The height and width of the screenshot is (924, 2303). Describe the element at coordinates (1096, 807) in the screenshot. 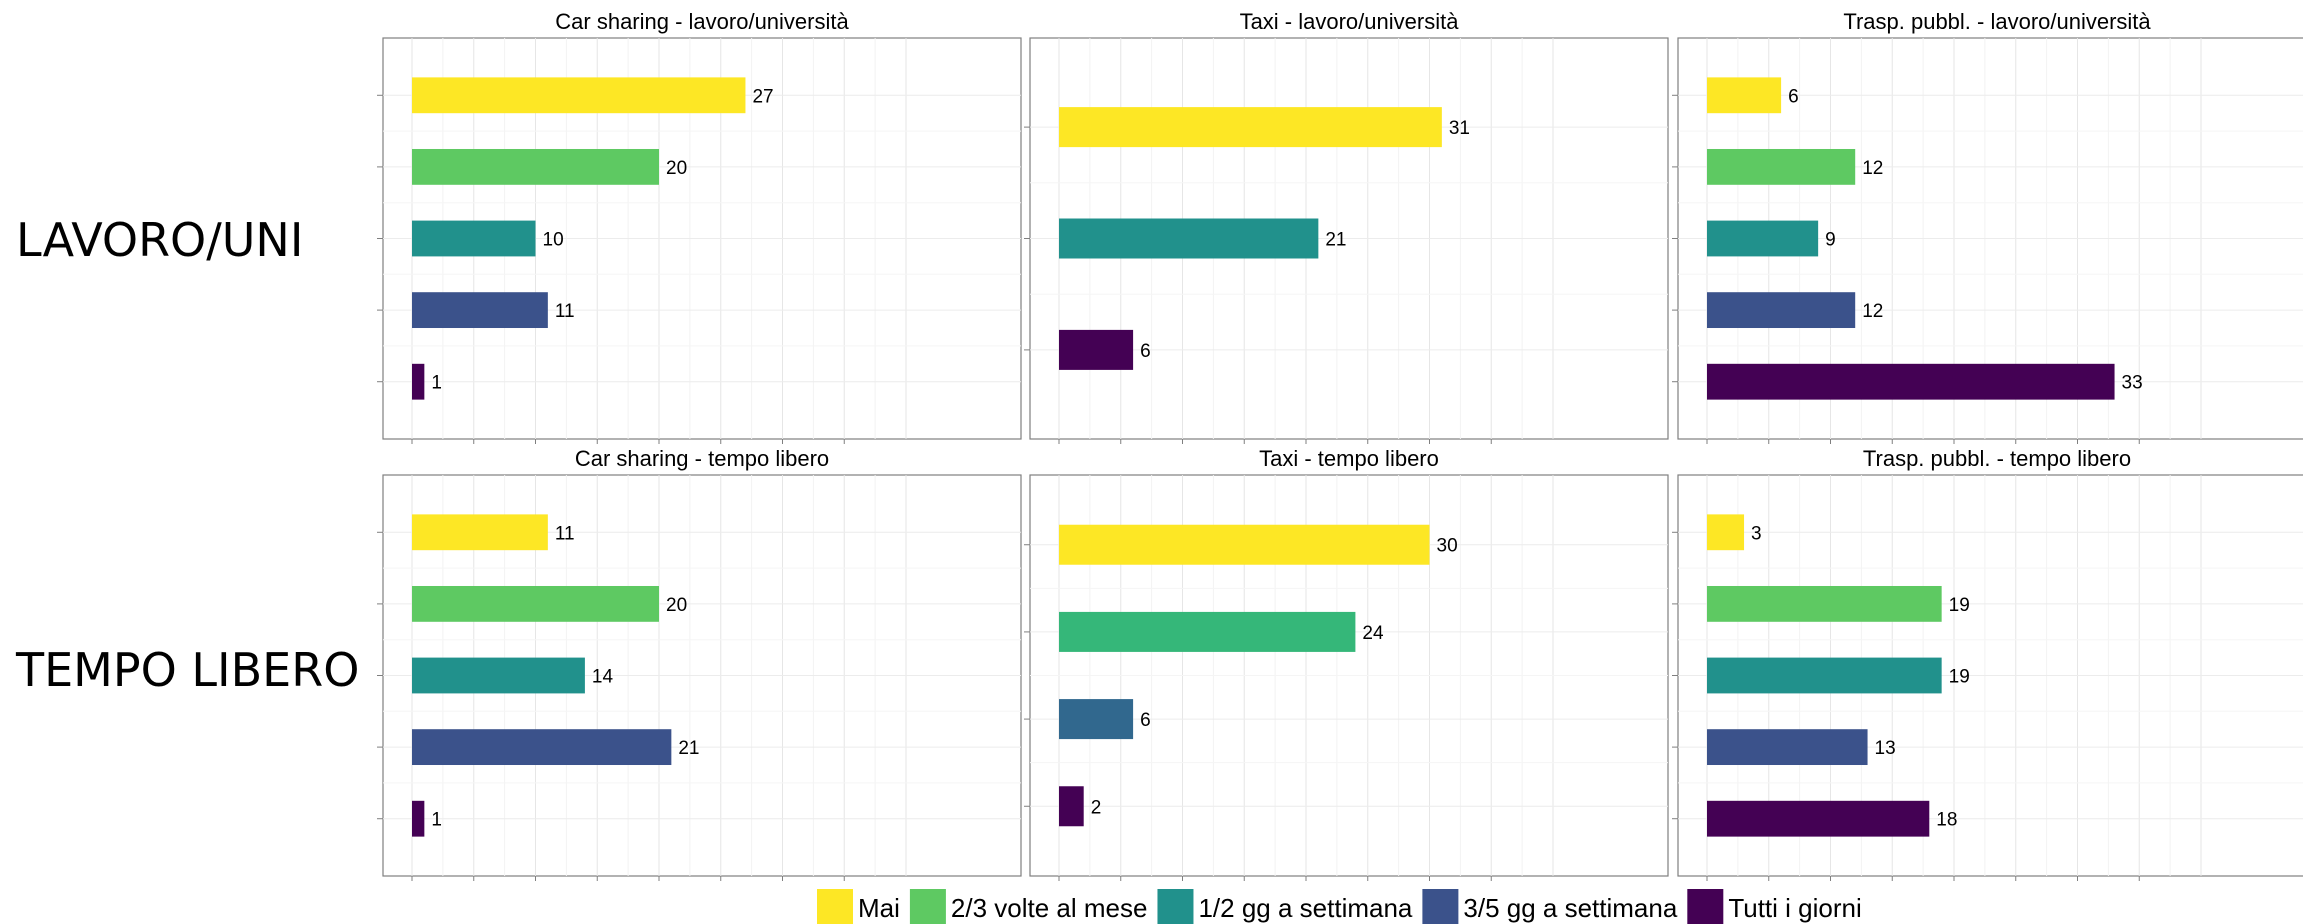

I see `value-label: 2` at that location.